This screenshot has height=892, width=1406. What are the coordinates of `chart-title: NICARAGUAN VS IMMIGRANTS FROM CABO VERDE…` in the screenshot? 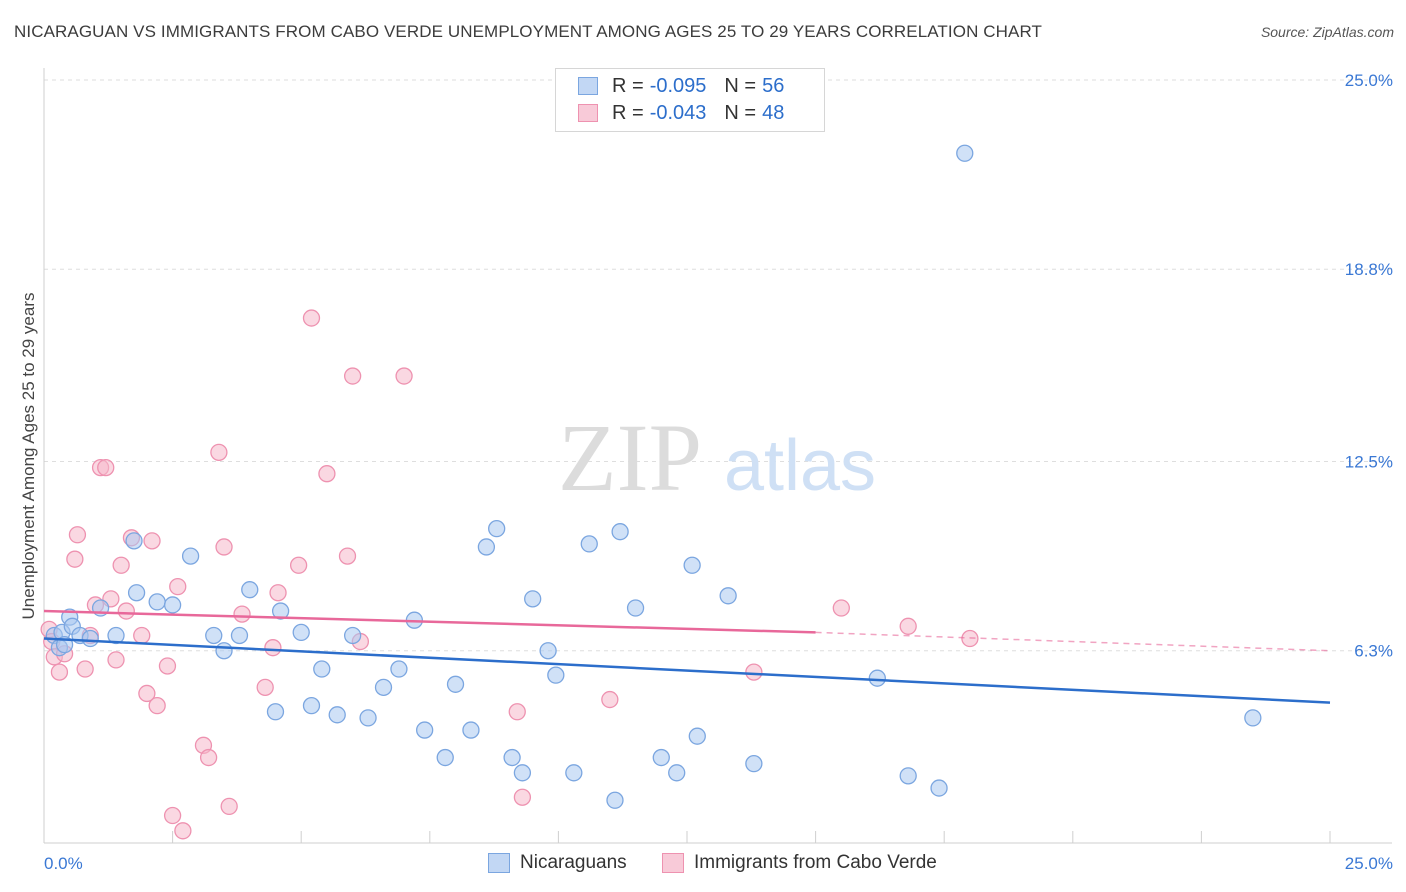 It's located at (528, 31).